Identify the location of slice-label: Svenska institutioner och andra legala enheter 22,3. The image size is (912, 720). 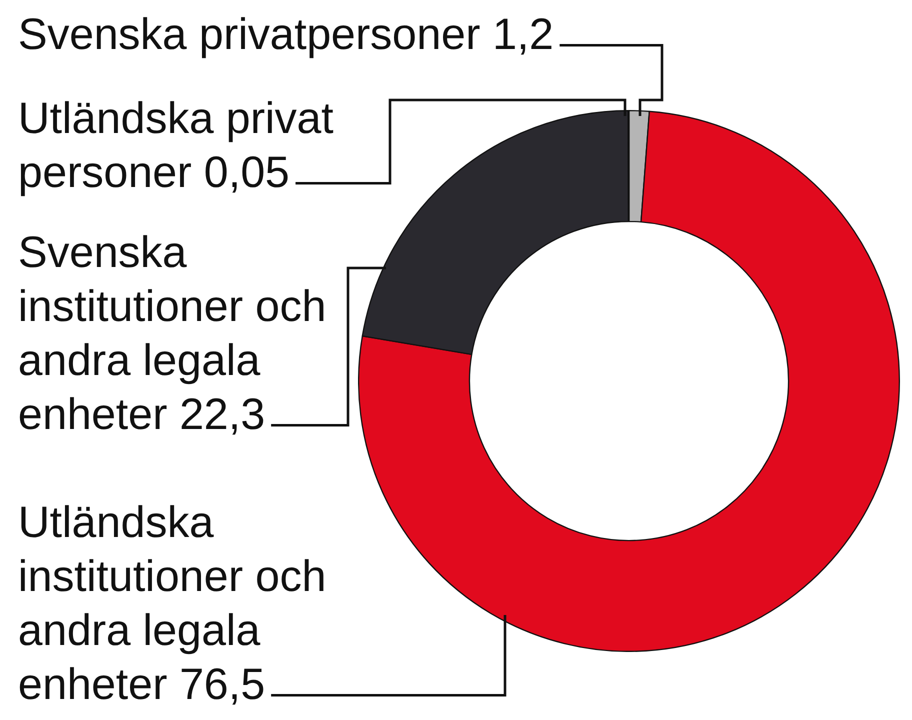
(173, 334).